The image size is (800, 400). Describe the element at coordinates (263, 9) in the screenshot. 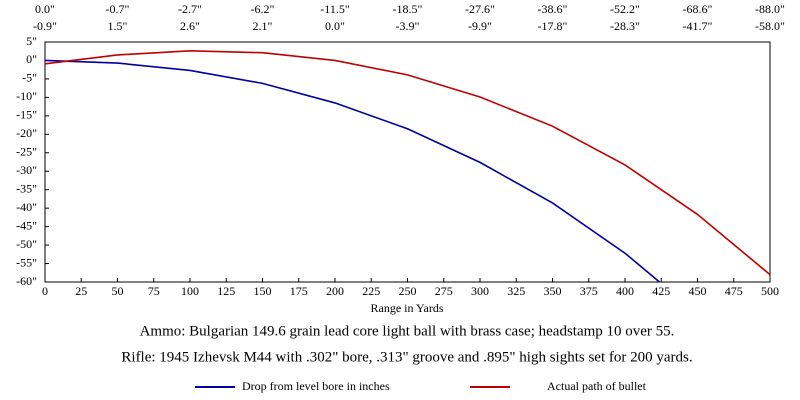

I see `value-label: -6.2"` at that location.